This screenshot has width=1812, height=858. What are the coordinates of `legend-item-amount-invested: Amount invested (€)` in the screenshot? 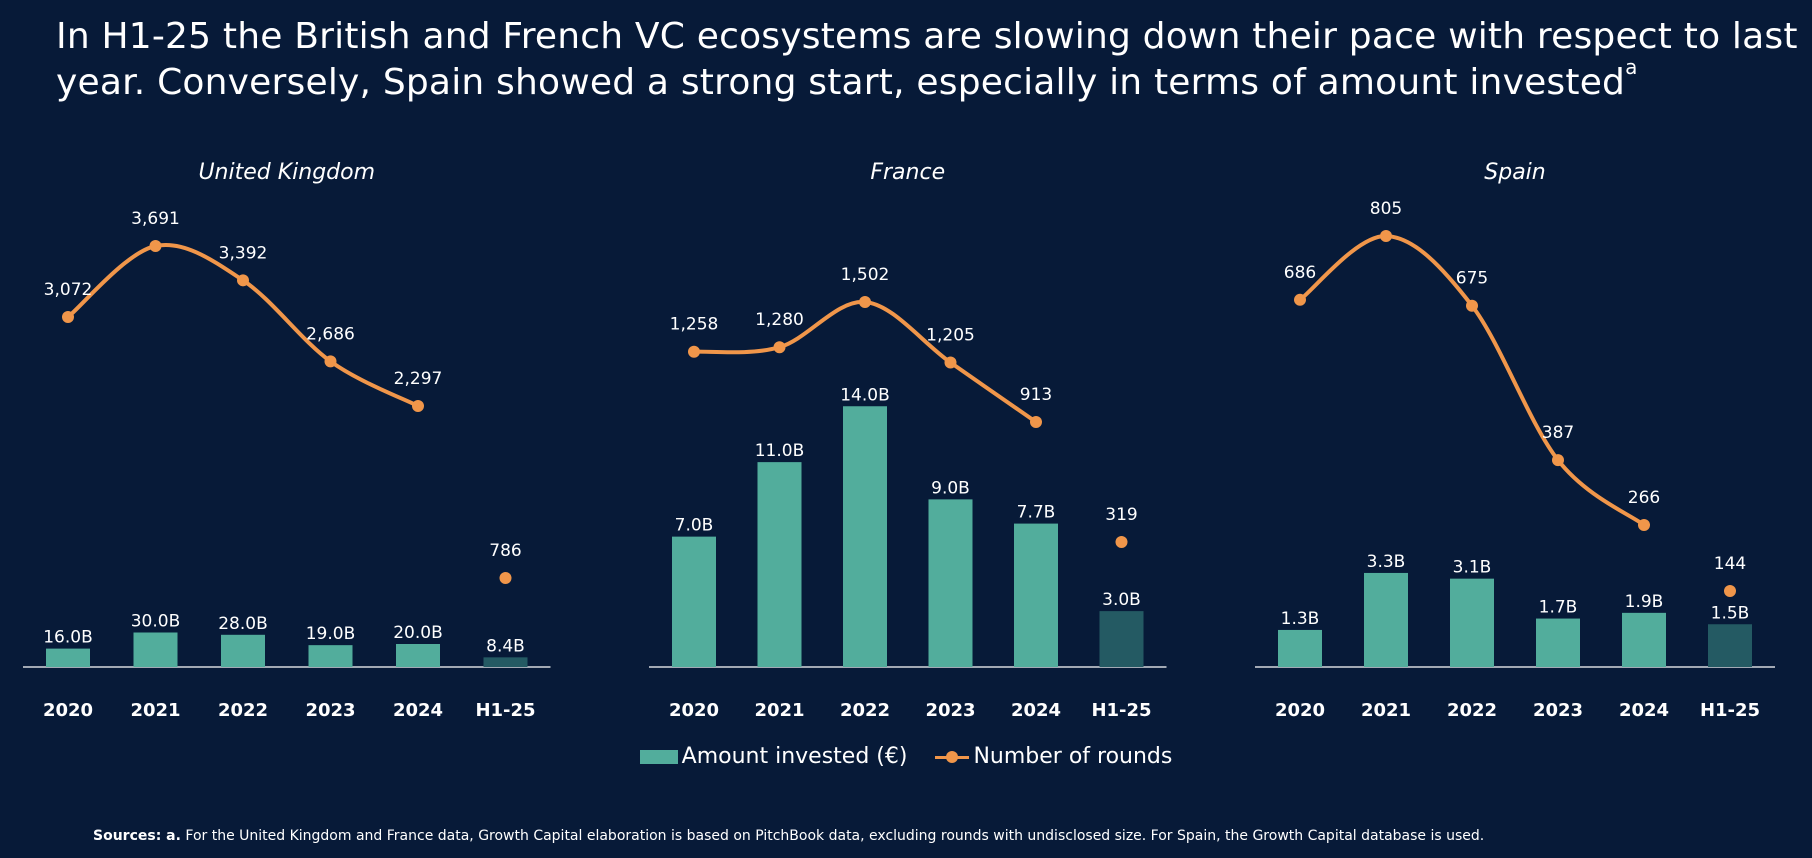 It's located at (773, 756).